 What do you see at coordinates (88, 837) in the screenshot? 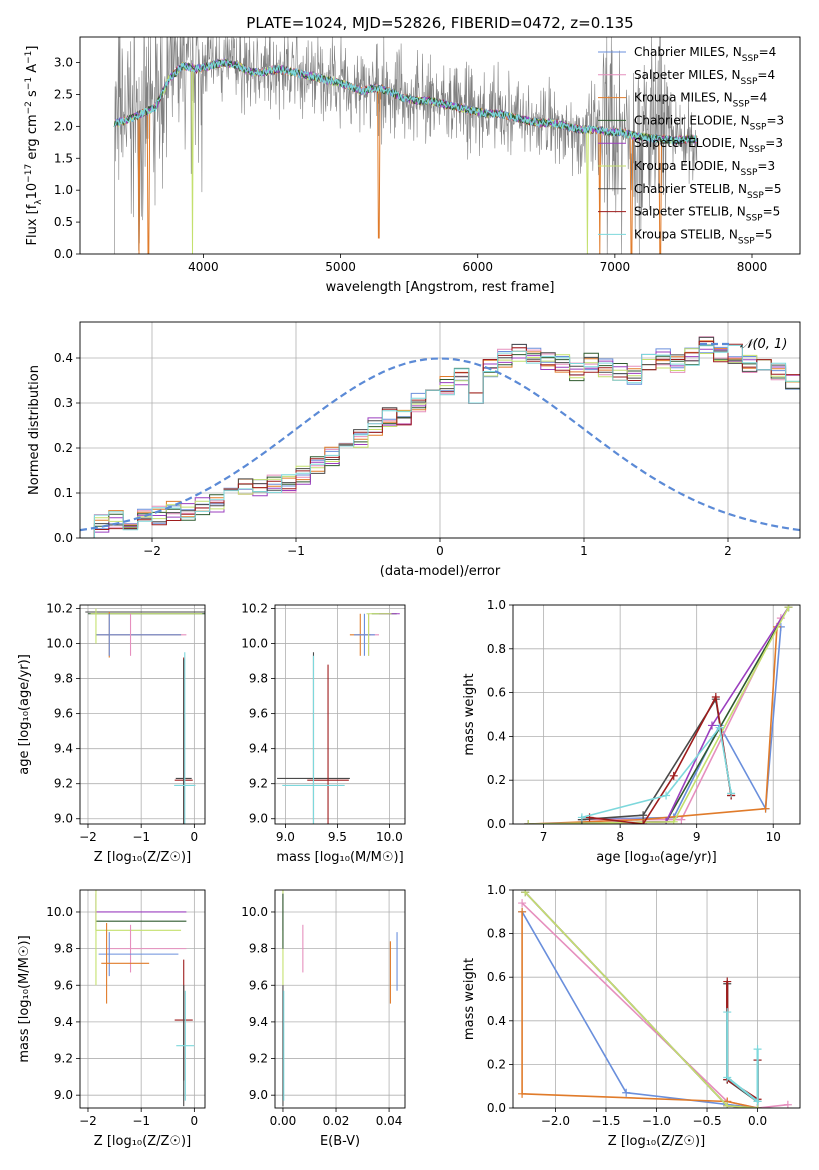
I see `x-tick-label: −2` at bounding box center [88, 837].